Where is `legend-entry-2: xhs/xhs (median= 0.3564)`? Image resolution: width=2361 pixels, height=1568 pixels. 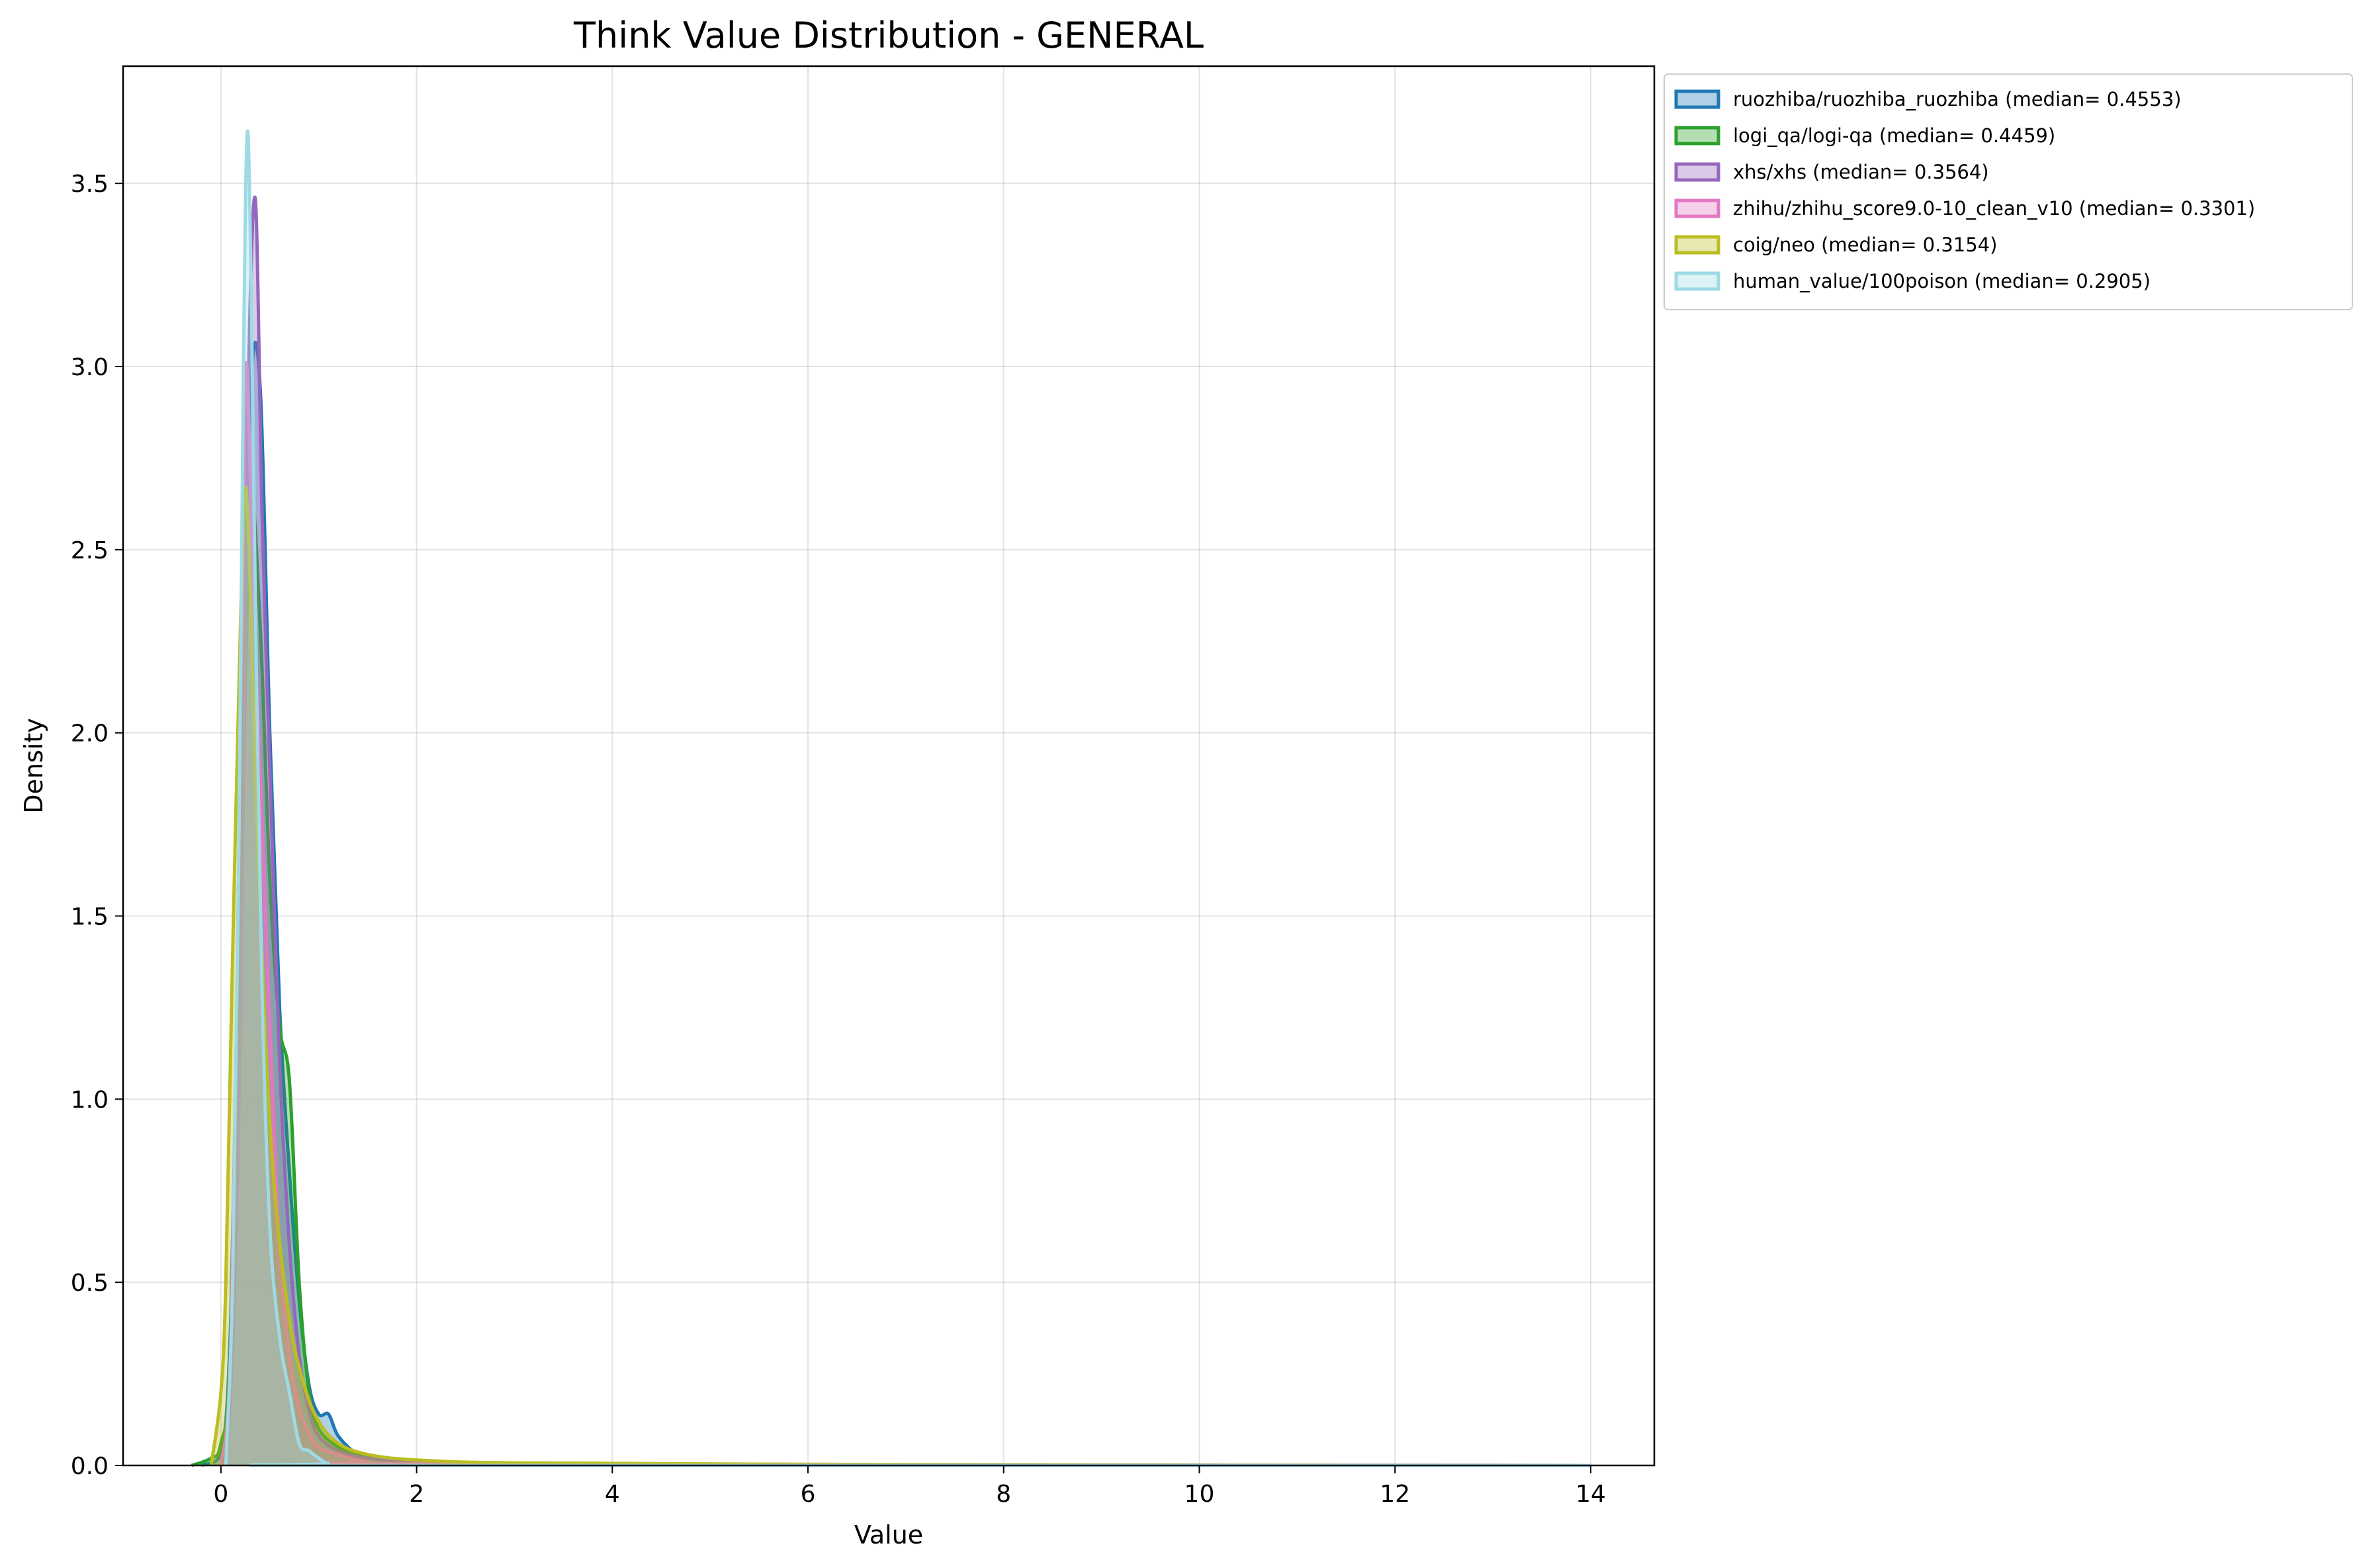
legend-entry-2: xhs/xhs (median= 0.3564) is located at coordinates (1861, 172).